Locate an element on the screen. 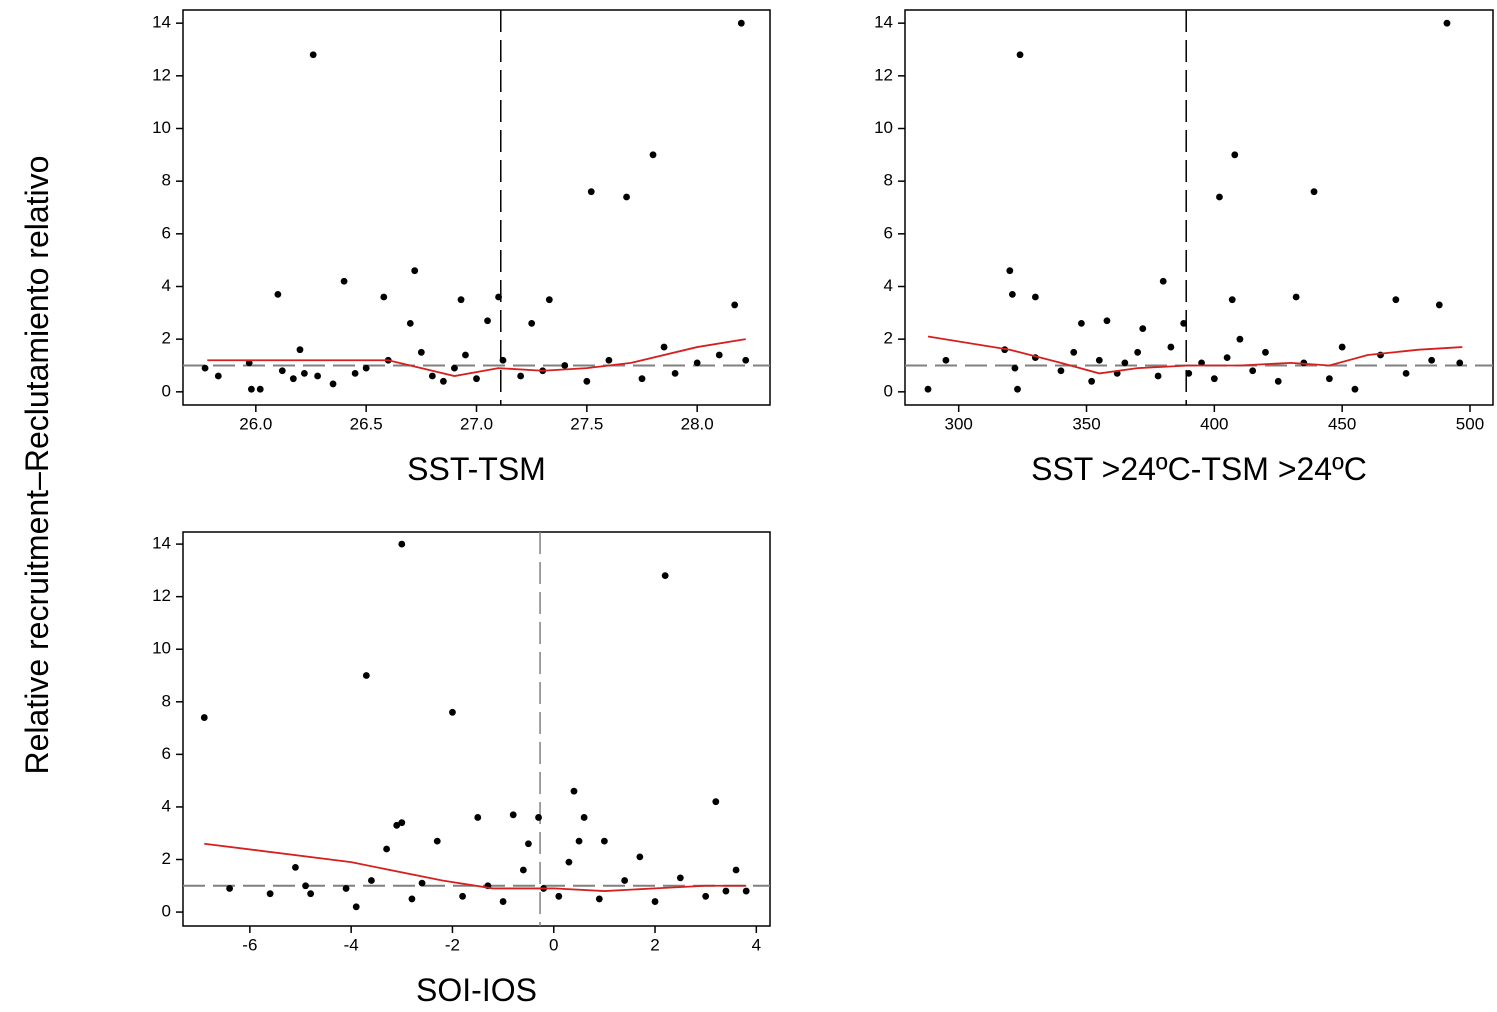 The height and width of the screenshot is (1012, 1497). y-tick-label: 14 is located at coordinates (161, 22).